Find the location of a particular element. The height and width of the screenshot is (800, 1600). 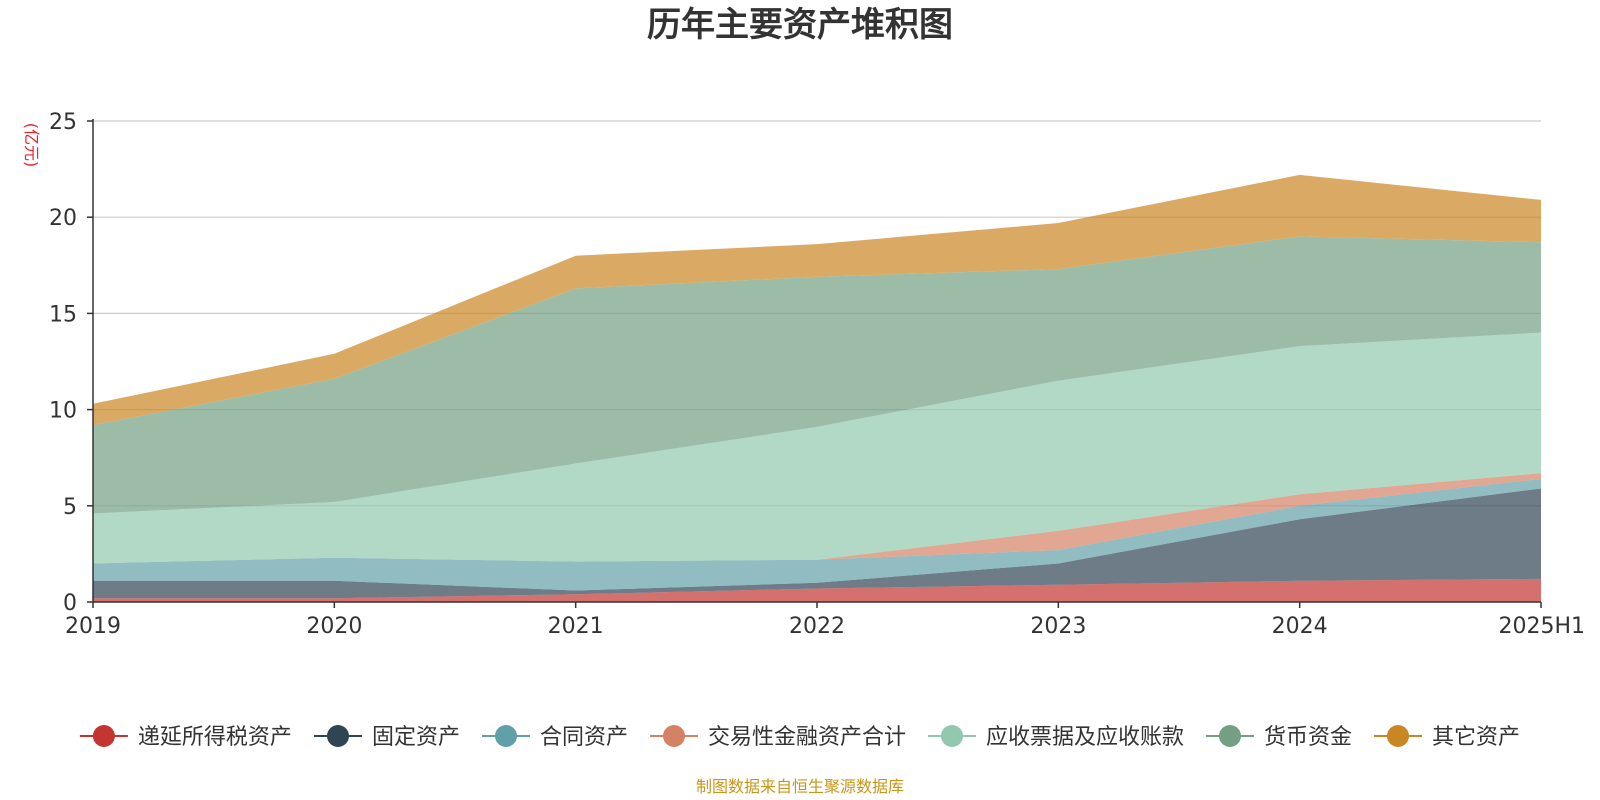

x-tick-label: 2020 is located at coordinates (334, 626).